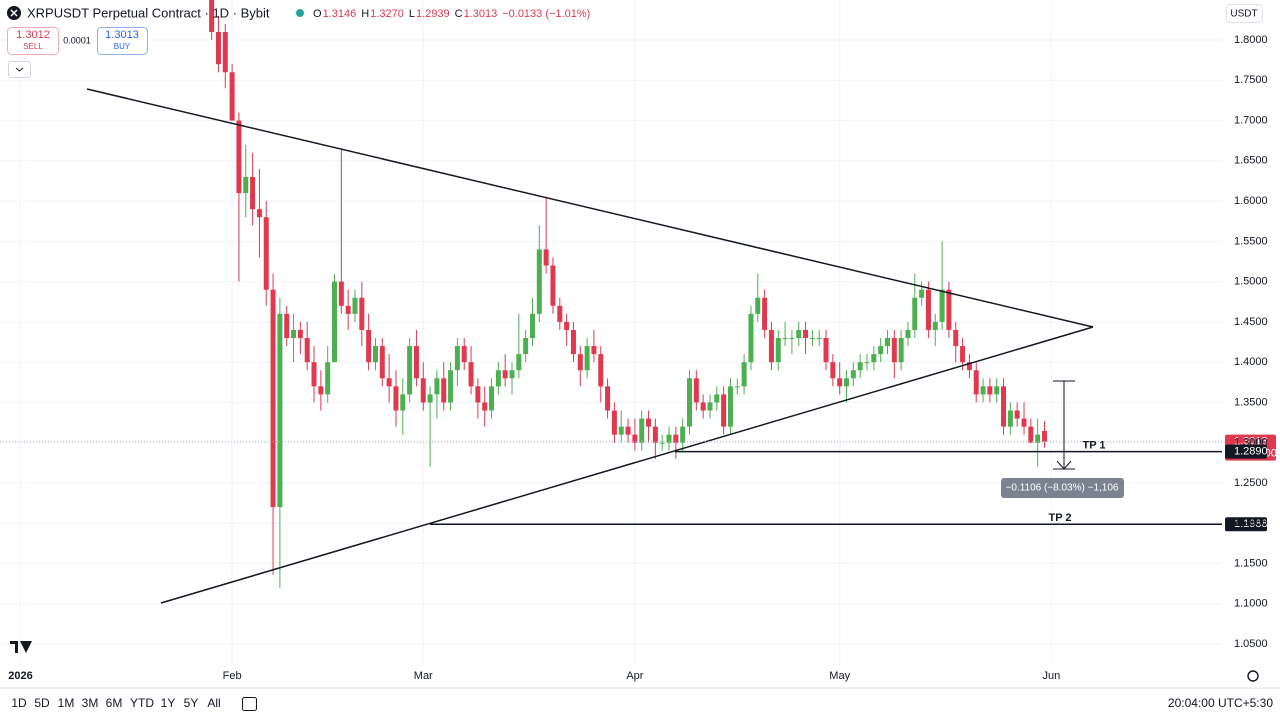 This screenshot has height=720, width=1280. Describe the element at coordinates (122, 35) in the screenshot. I see `buy-price: 1.3013` at that location.